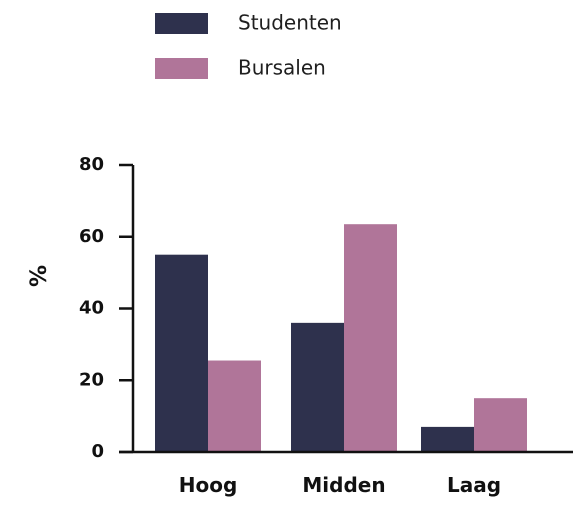  Describe the element at coordinates (447, 439) in the screenshot. I see `bar-studenten-laag` at that location.